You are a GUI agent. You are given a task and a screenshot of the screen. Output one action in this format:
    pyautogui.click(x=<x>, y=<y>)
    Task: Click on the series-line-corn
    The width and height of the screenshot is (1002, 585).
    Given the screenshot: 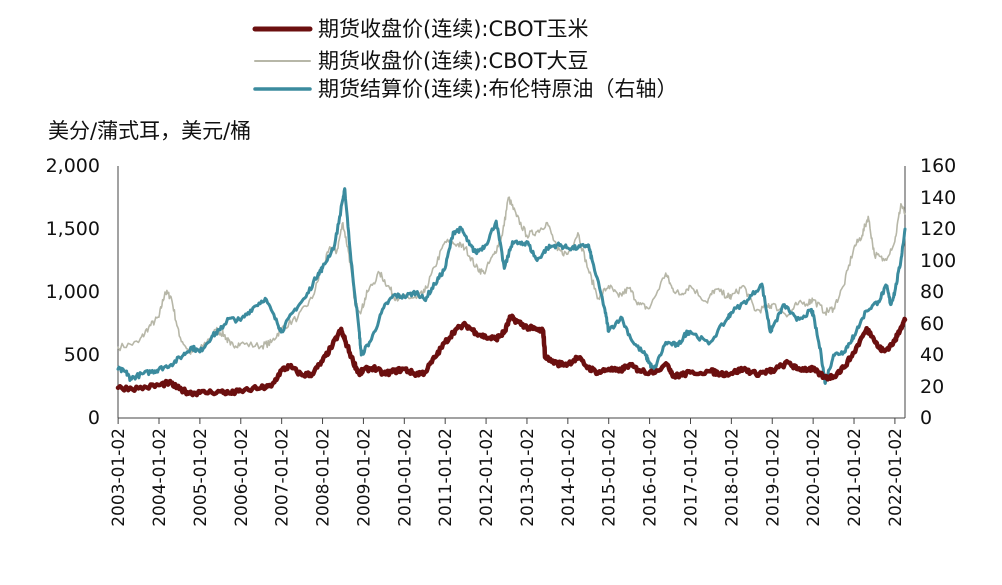 What is the action you would take?
    pyautogui.click(x=511, y=355)
    